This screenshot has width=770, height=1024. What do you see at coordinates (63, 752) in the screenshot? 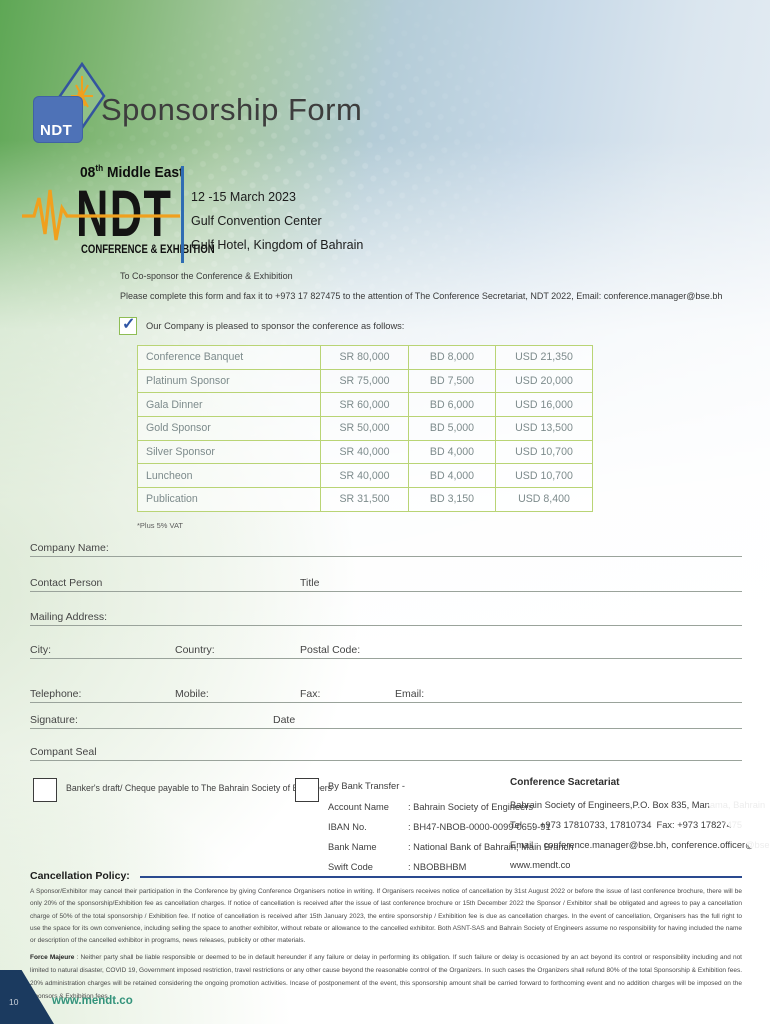
I see `company-seal-label: Compant Seal` at bounding box center [63, 752].